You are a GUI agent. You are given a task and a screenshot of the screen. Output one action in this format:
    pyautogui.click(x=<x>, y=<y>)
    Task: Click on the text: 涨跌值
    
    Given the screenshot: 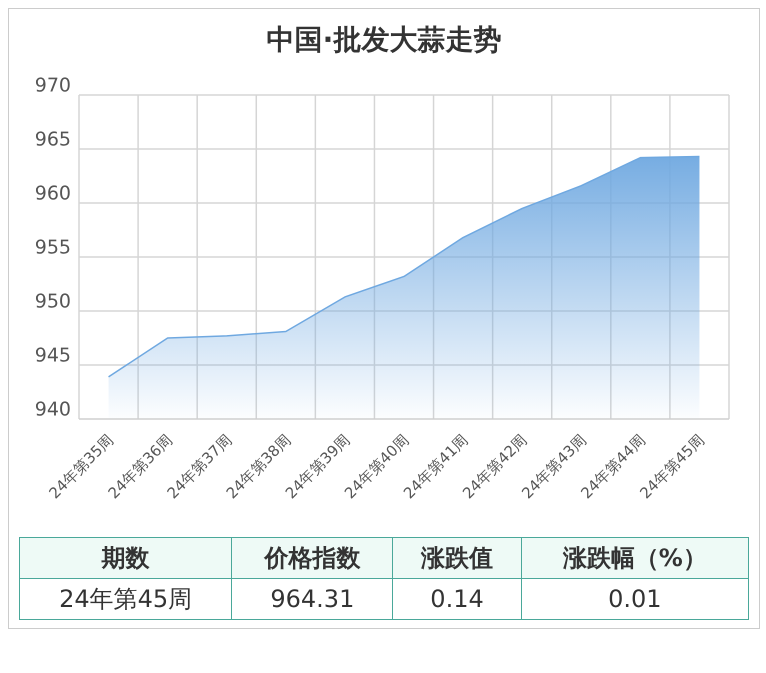 What is the action you would take?
    pyautogui.click(x=457, y=558)
    